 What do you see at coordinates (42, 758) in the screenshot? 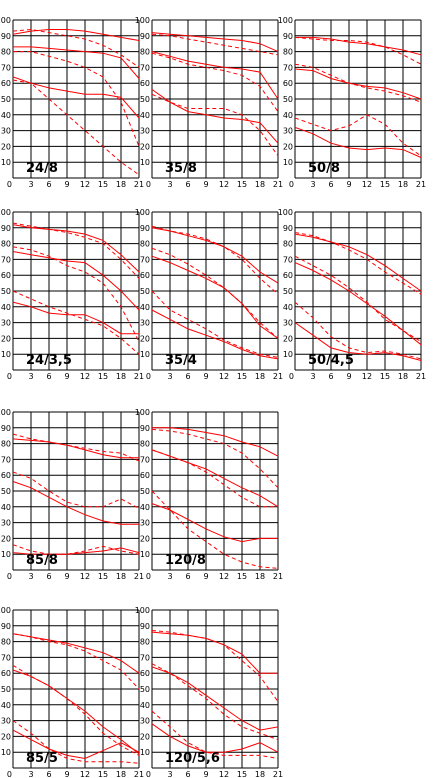
I see `chart-title: 85/5` at bounding box center [42, 758].